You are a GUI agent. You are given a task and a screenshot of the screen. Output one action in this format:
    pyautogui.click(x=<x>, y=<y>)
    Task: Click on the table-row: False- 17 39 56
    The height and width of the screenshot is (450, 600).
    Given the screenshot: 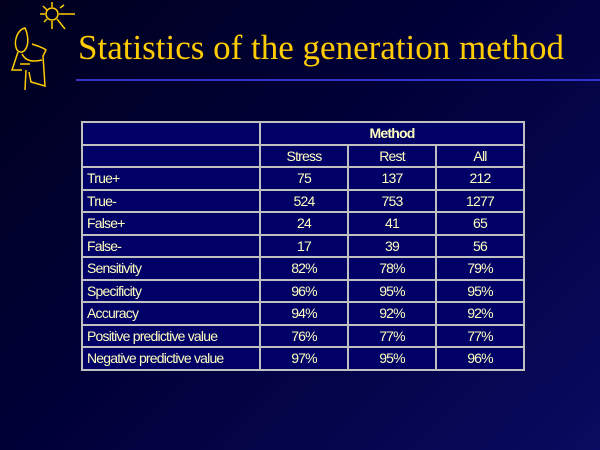 What is the action you would take?
    pyautogui.click(x=303, y=245)
    